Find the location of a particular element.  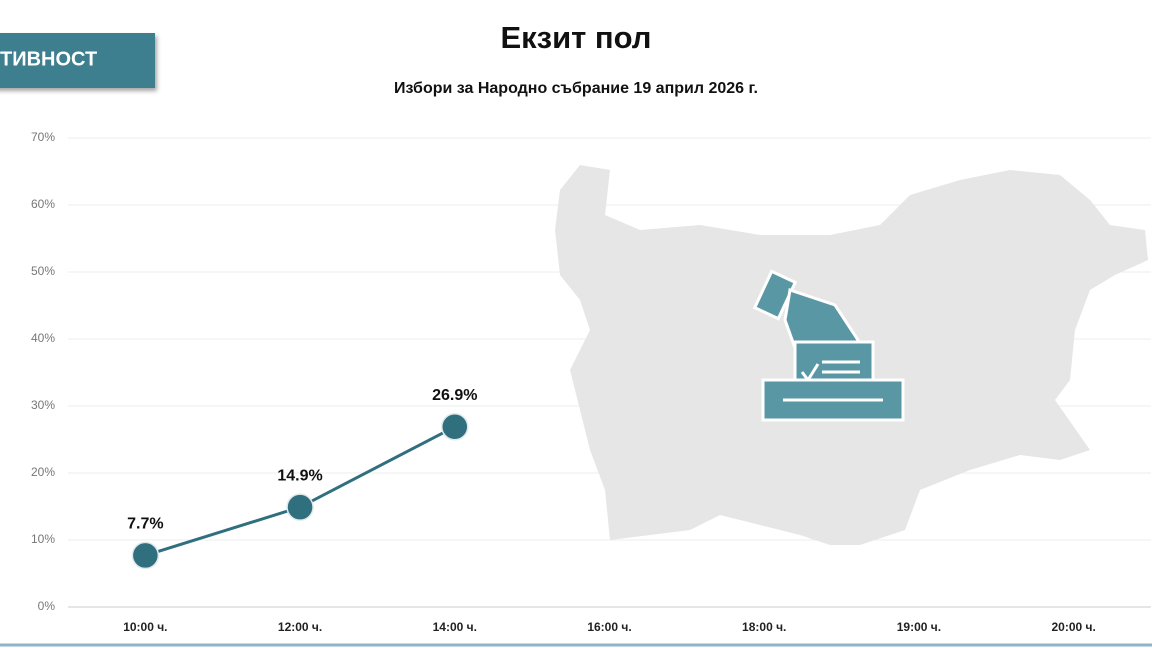

badge-text: ТИВНОСТ is located at coordinates (48, 59).